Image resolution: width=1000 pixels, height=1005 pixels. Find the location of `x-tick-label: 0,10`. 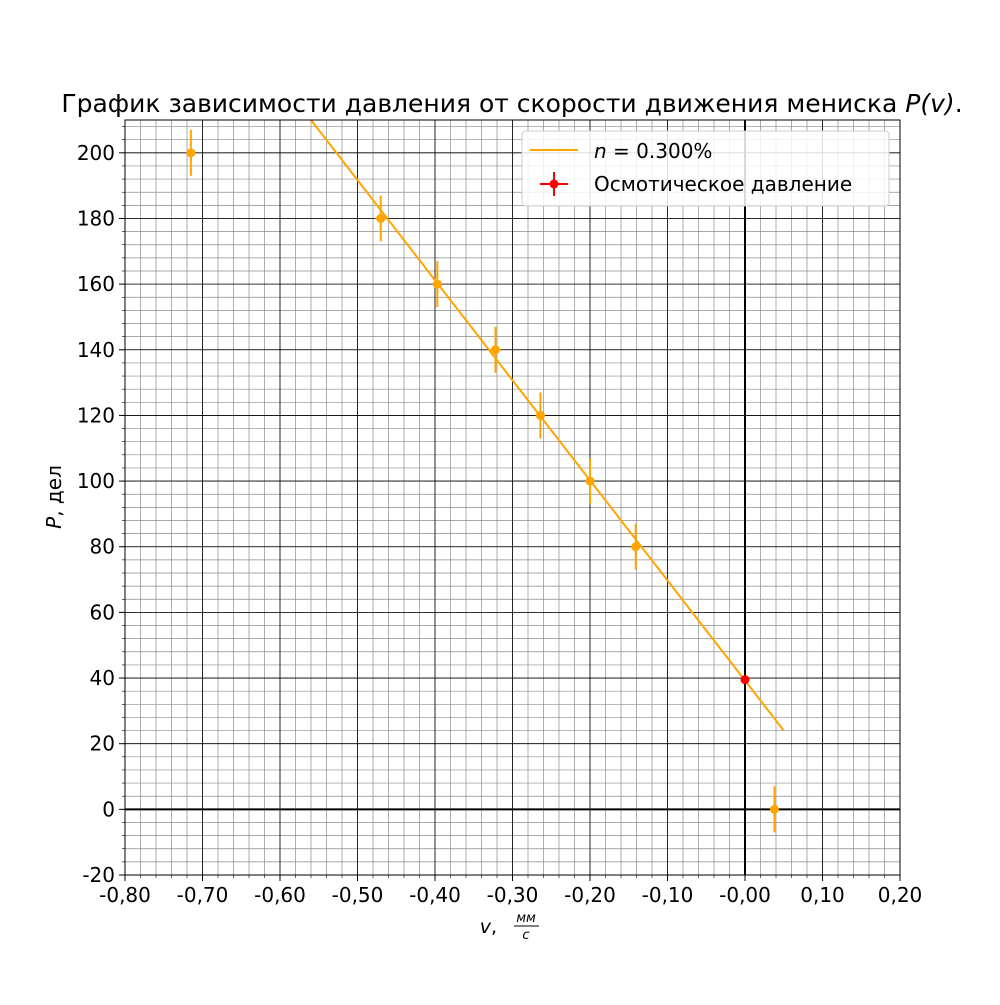

x-tick-label: 0,10 is located at coordinates (822, 895).